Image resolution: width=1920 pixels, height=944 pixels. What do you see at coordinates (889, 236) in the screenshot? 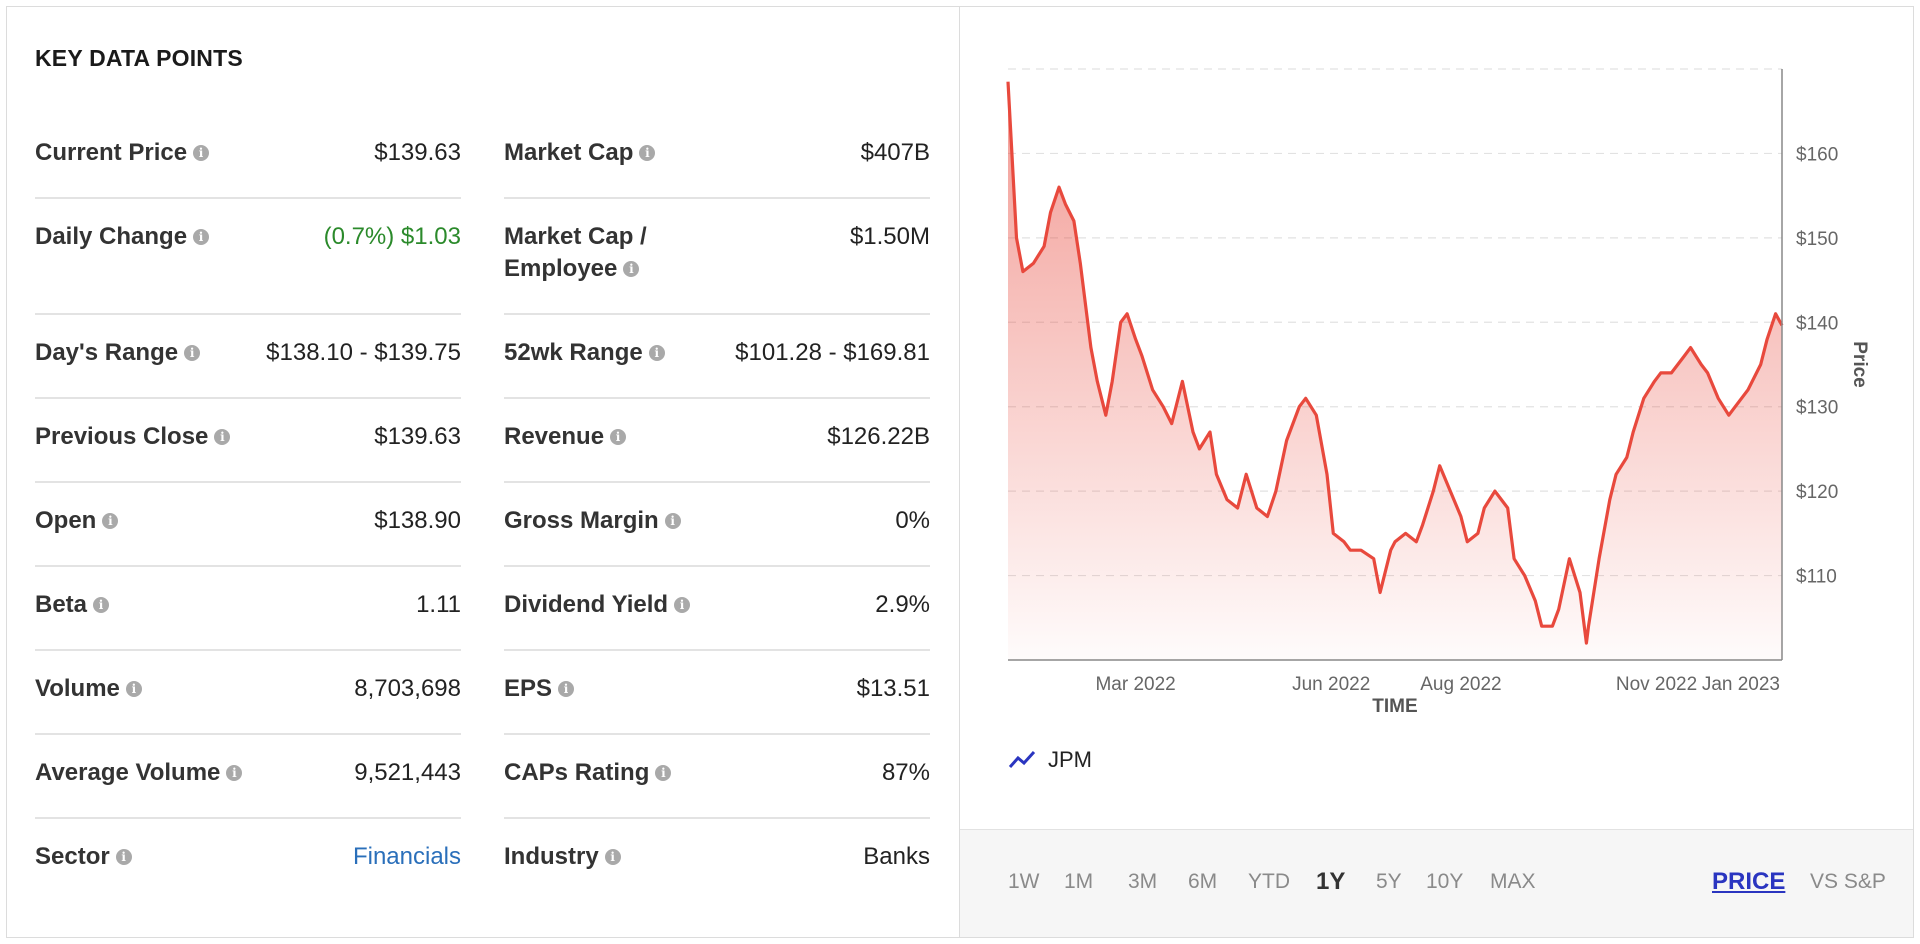
I see `key-data-value: $1.50M` at bounding box center [889, 236].